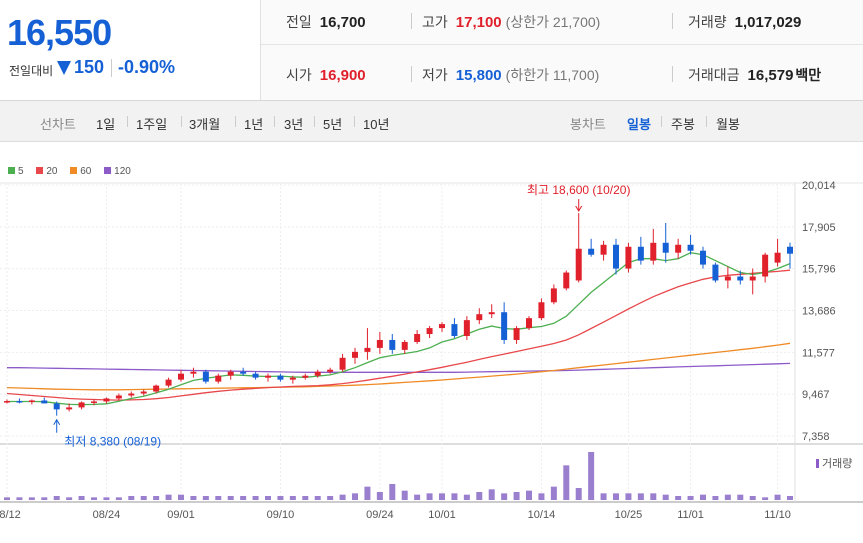 This screenshot has height=543, width=863. I want to click on legend-label: 5, so click(21, 171).